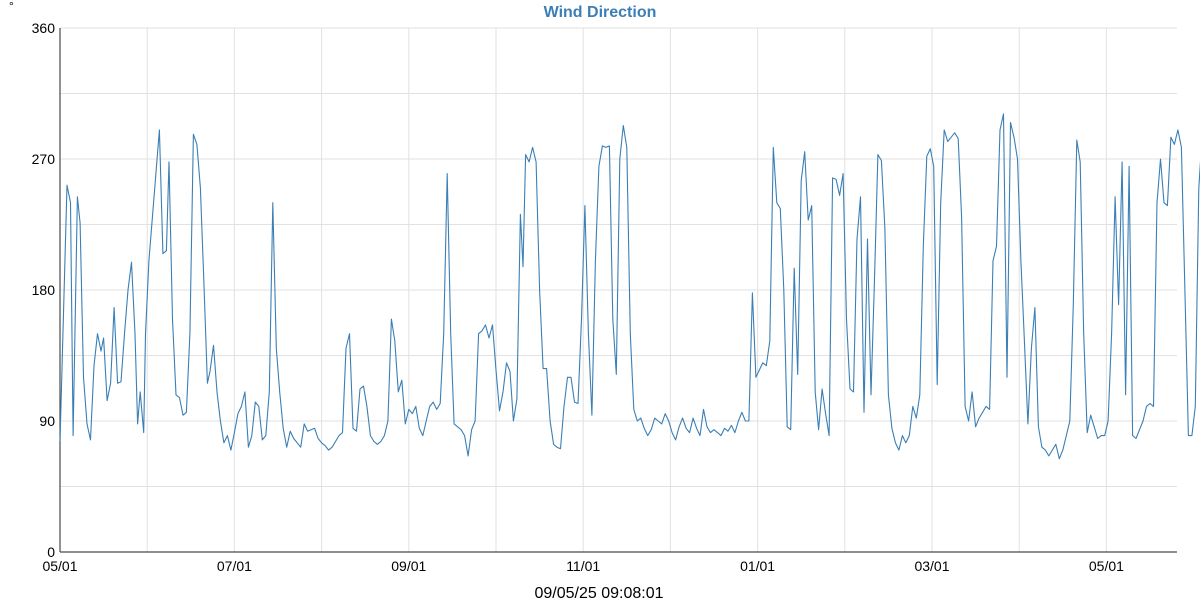 The height and width of the screenshot is (600, 1200). What do you see at coordinates (600, 12) in the screenshot?
I see `chart-title: Wind Direction` at bounding box center [600, 12].